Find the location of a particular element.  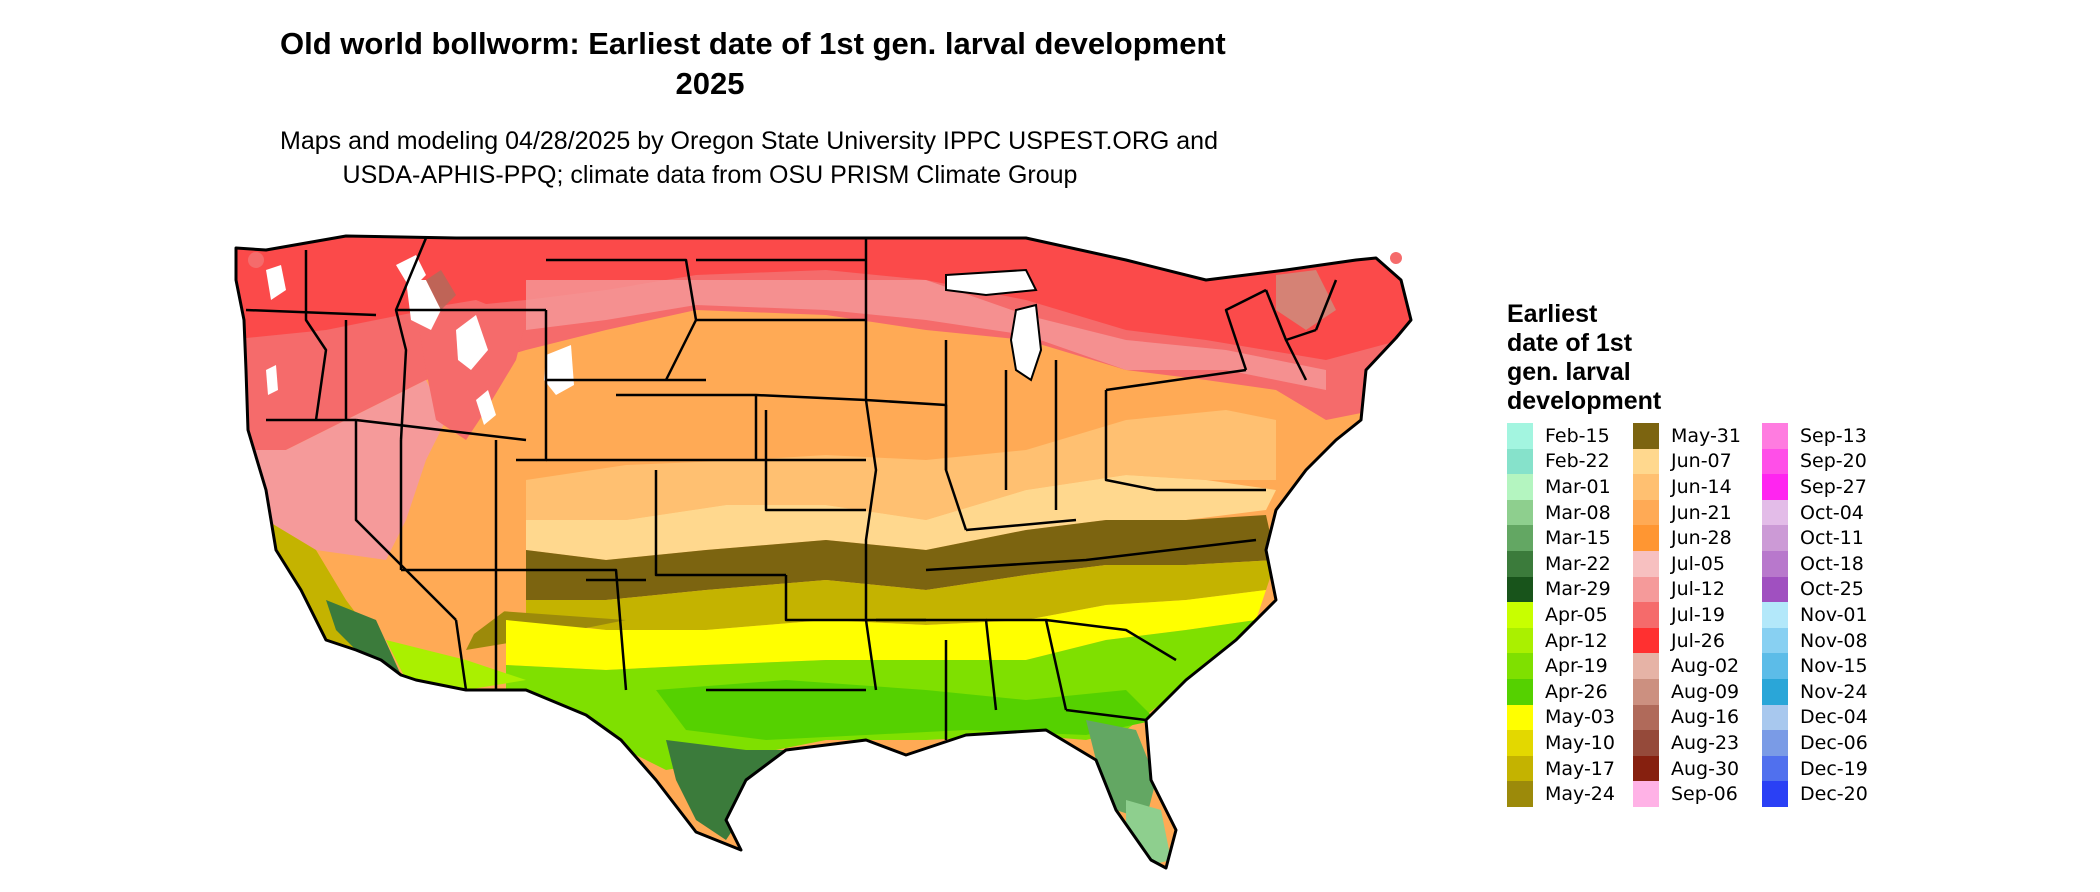

legend-item: Jul-19 is located at coordinates (1679, 615).